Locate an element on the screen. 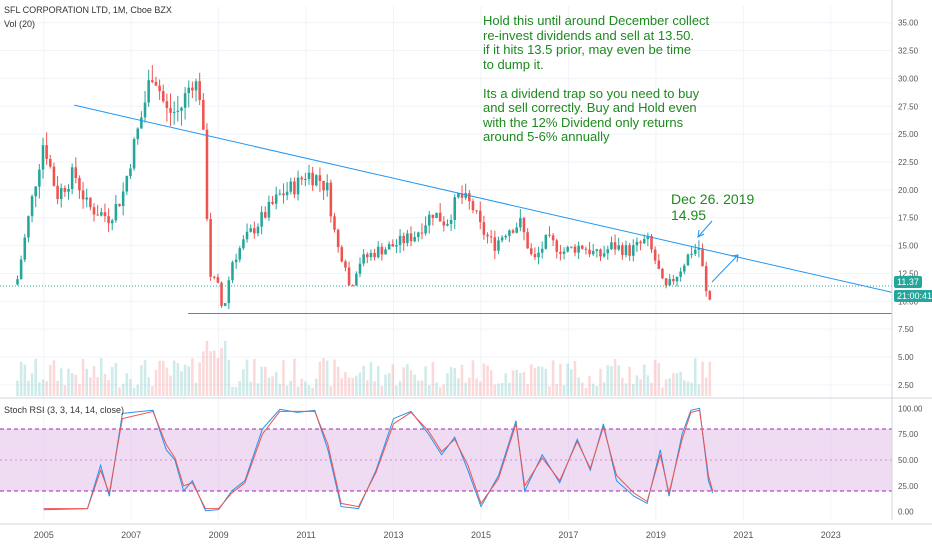 Image resolution: width=932 pixels, height=550 pixels. time-tick-label: 2013 is located at coordinates (394, 535).